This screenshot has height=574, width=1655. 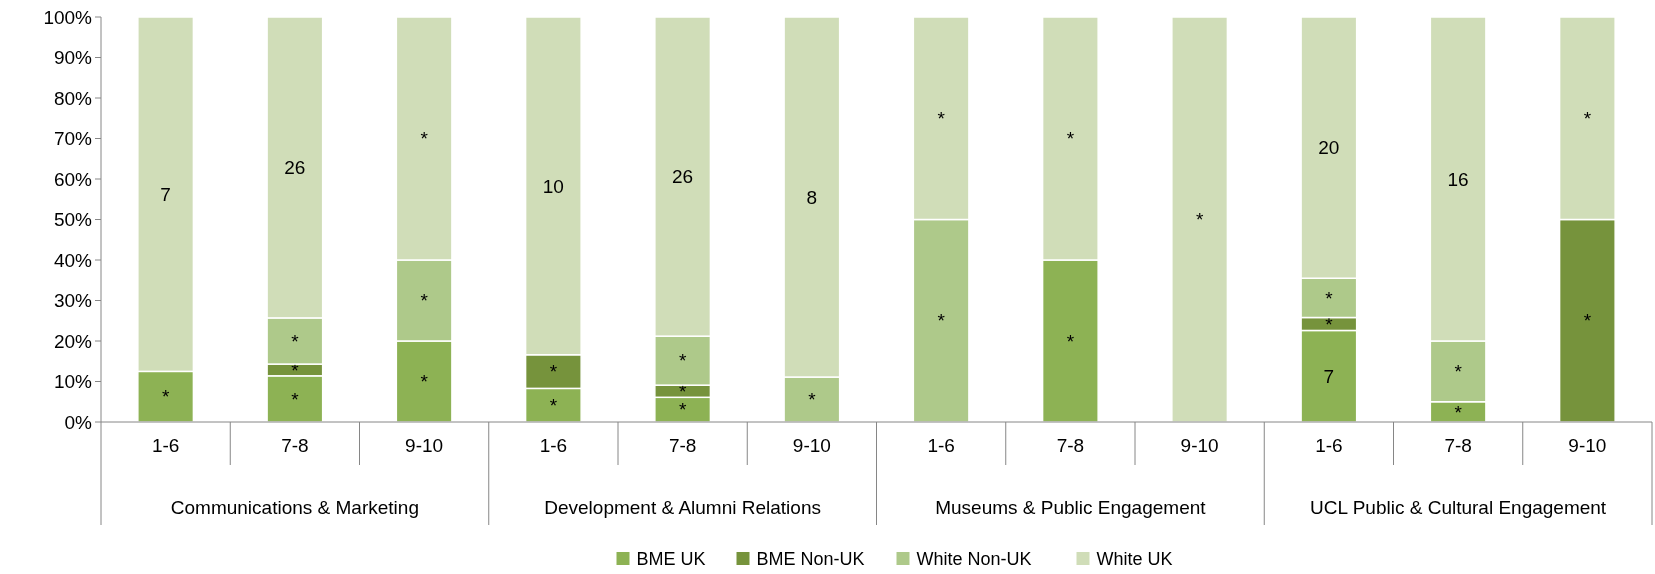 What do you see at coordinates (73, 139) in the screenshot?
I see `y-tick-label: 70%` at bounding box center [73, 139].